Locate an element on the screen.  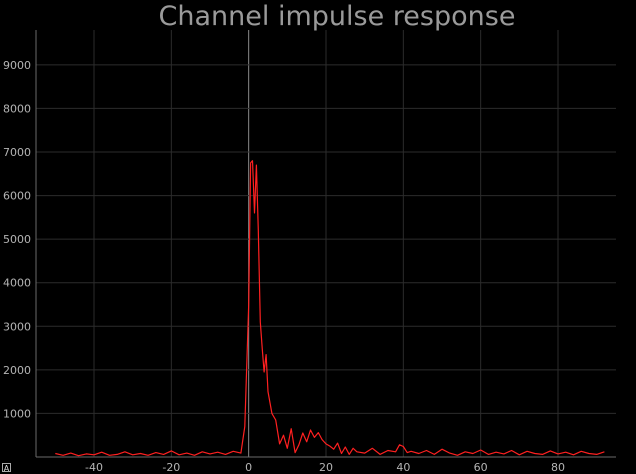
x-tick-label: 20 is located at coordinates (326, 467).